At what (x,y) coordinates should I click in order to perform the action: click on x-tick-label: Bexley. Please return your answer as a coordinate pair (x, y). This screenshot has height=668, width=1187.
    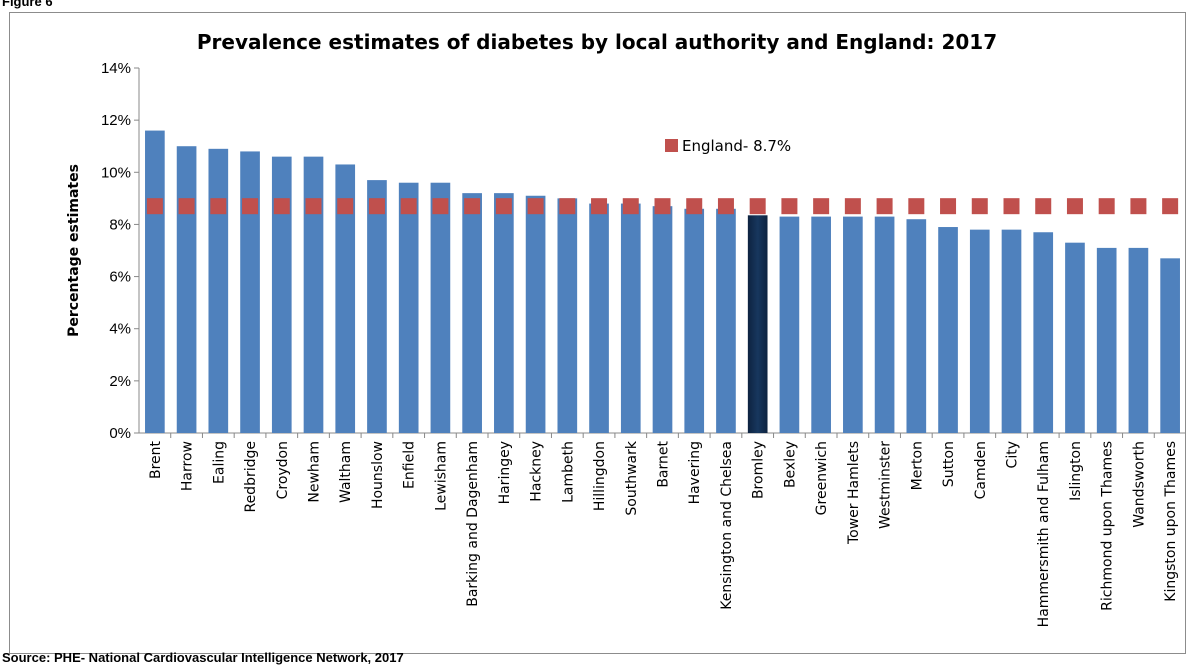
    Looking at the image, I should click on (790, 464).